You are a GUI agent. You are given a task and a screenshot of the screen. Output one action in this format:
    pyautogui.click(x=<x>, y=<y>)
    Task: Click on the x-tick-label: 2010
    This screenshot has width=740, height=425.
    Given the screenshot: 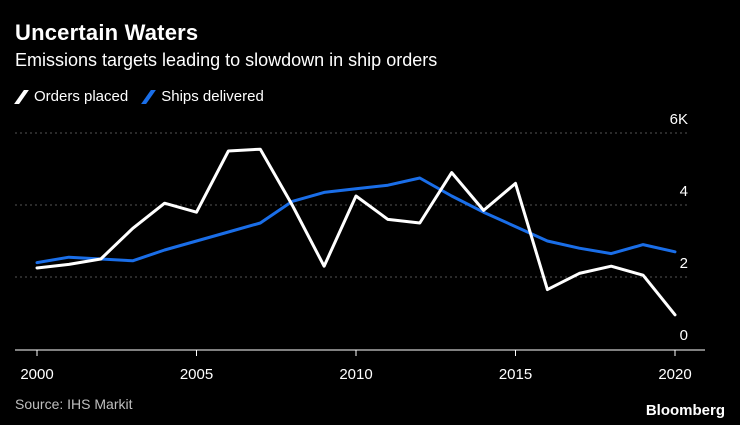 What is the action you would take?
    pyautogui.click(x=355, y=374)
    